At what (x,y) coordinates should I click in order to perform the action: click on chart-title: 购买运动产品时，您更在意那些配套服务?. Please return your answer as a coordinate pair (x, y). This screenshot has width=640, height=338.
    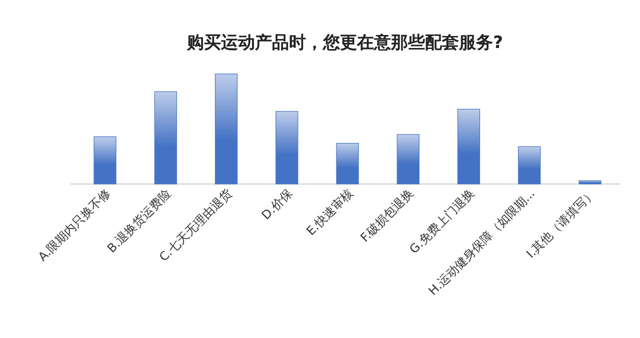
    Looking at the image, I should click on (344, 43).